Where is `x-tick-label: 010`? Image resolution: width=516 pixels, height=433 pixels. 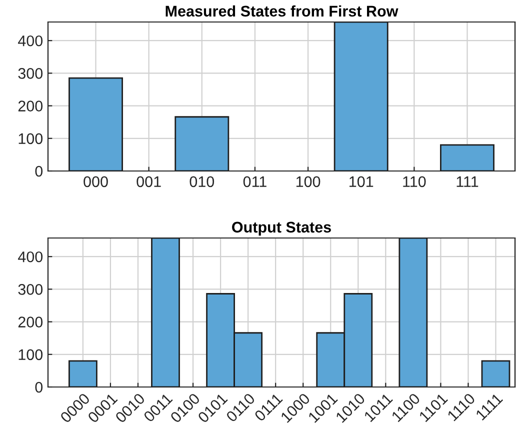
x-tick-label: 010 is located at coordinates (202, 182).